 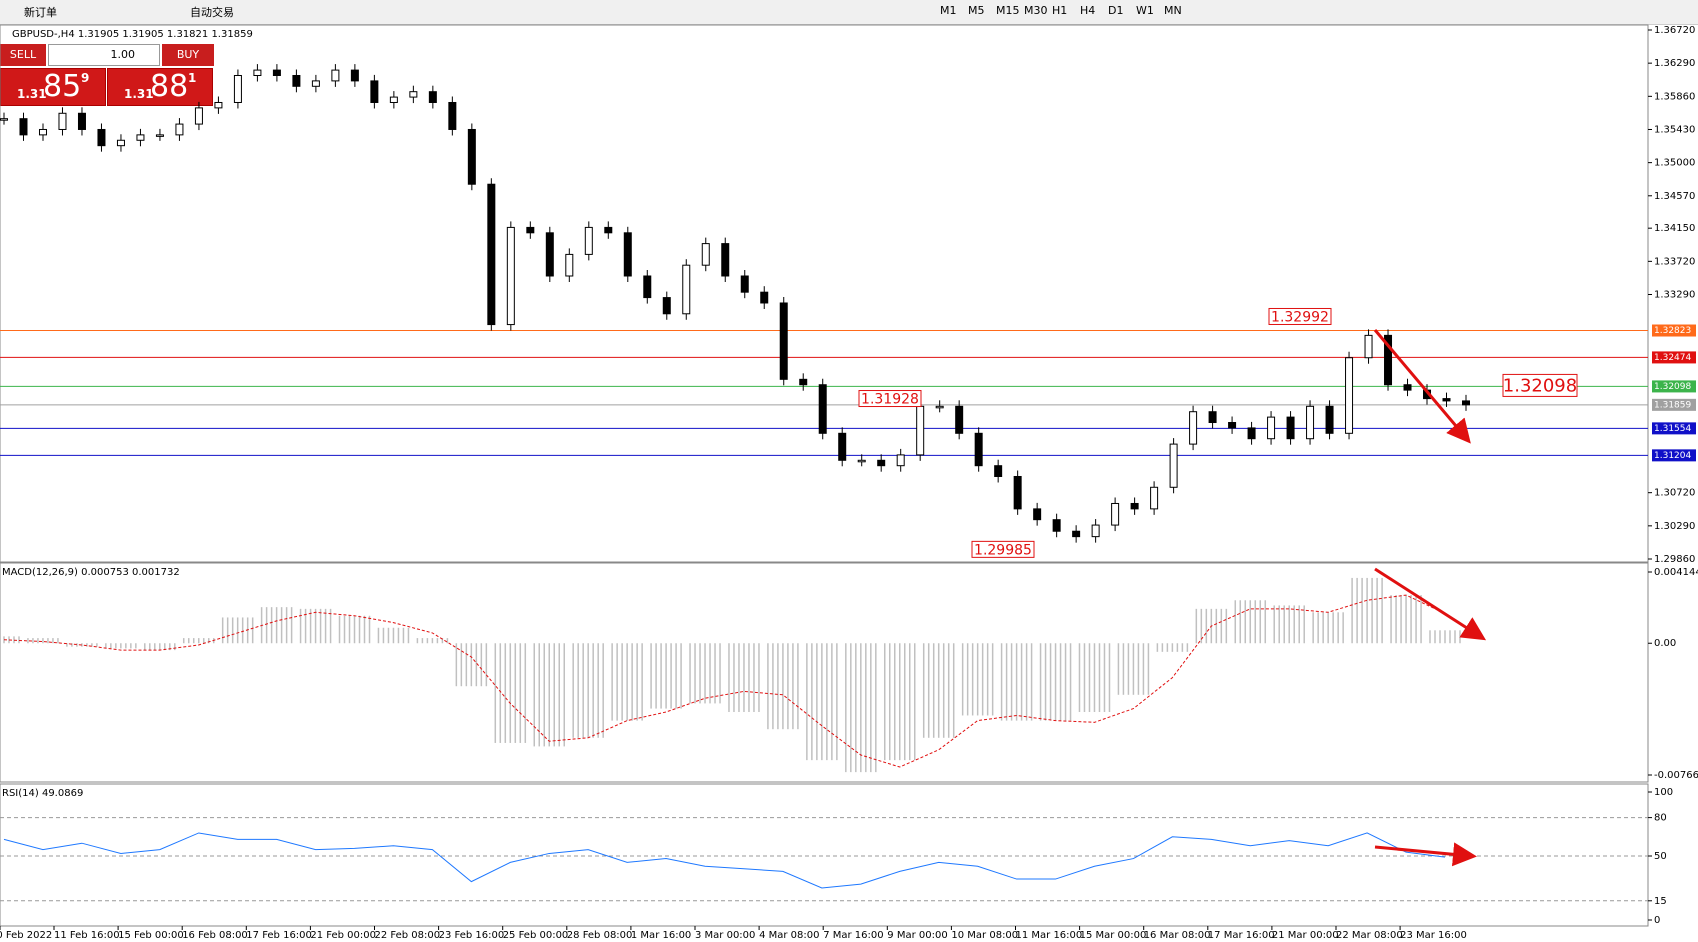 What do you see at coordinates (1049, 935) in the screenshot?
I see `x-tick-label: 11 Mar 16:00` at bounding box center [1049, 935].